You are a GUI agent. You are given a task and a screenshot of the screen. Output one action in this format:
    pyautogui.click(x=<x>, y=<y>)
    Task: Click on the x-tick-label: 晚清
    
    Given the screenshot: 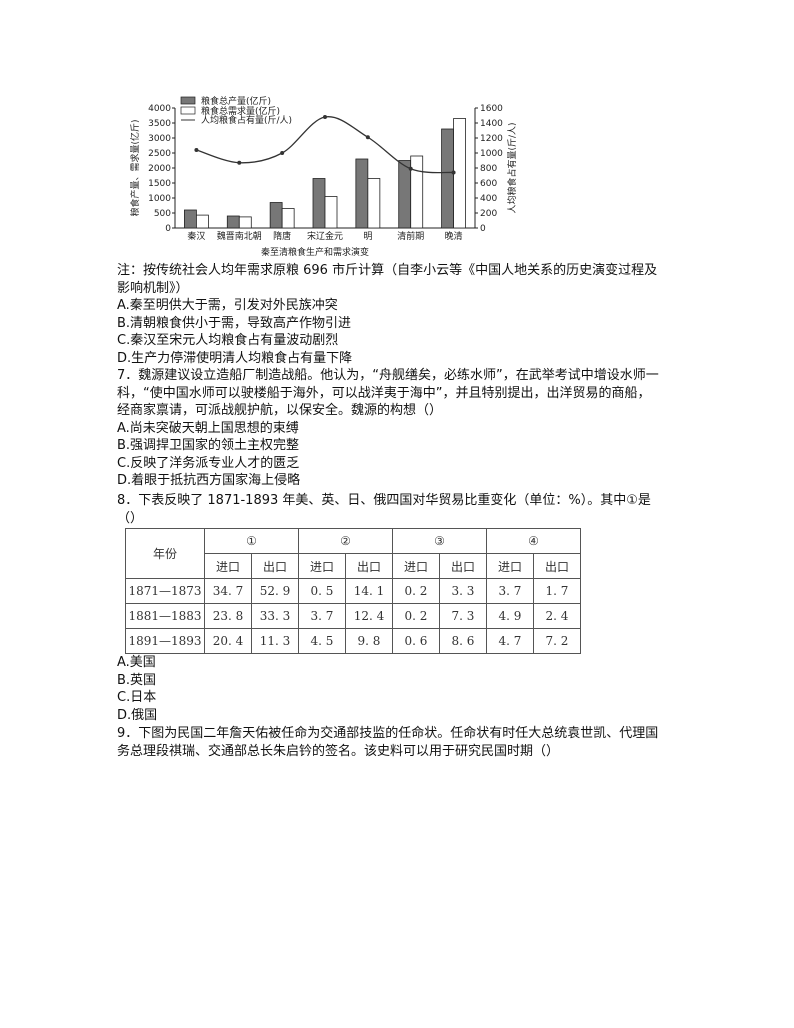 What is the action you would take?
    pyautogui.click(x=454, y=236)
    